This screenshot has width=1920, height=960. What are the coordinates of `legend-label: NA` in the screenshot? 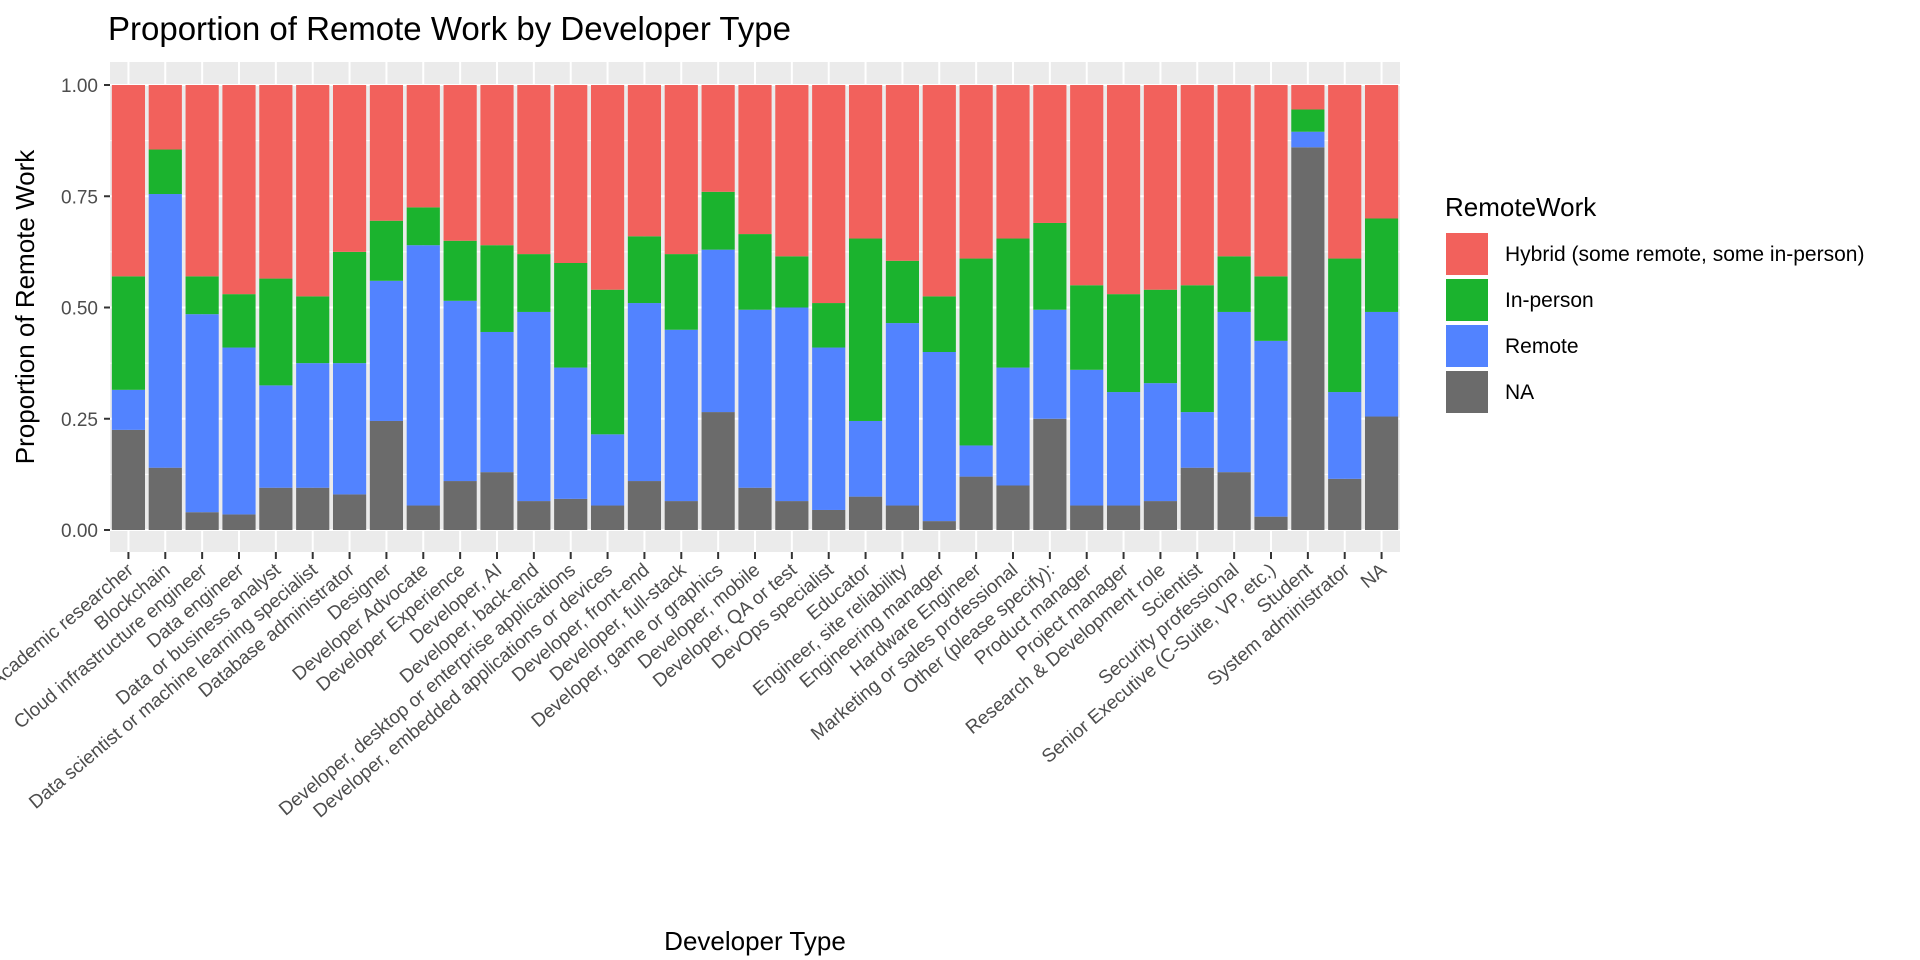 It's located at (1519, 392).